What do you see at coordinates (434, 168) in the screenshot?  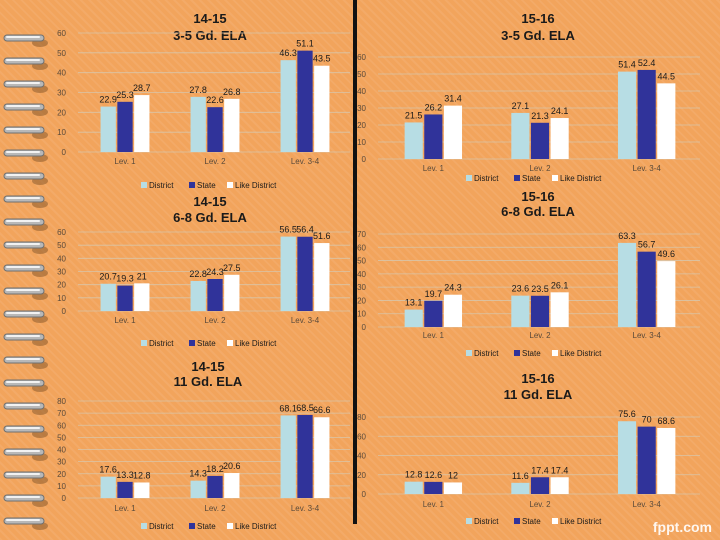 I see `category-label: Lev. 1` at bounding box center [434, 168].